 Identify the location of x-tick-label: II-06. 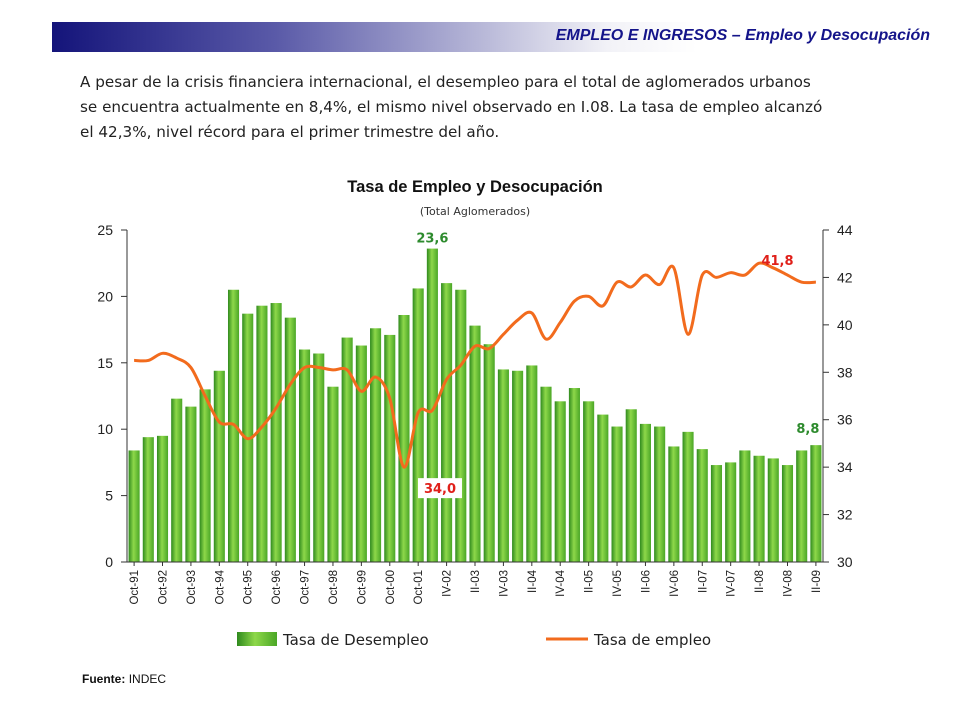
(646, 581).